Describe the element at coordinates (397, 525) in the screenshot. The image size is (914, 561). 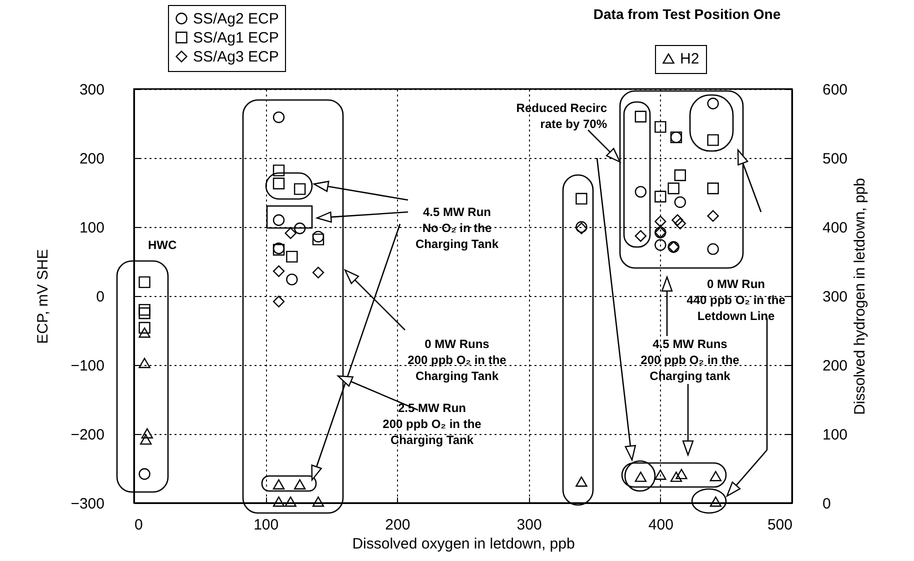
I see `x-tick-label: 200` at that location.